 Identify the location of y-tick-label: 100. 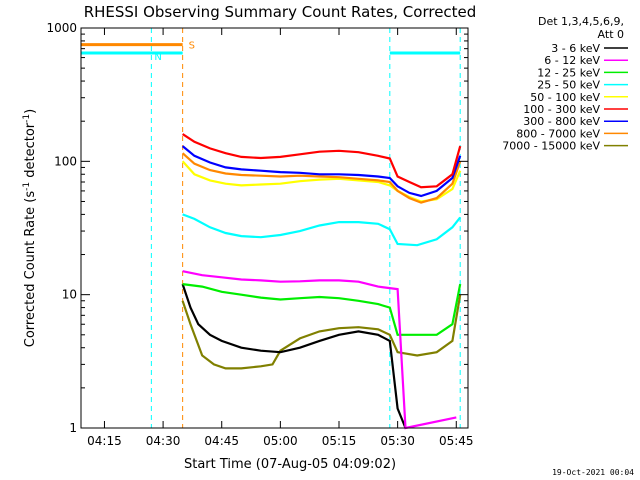
(65, 161).